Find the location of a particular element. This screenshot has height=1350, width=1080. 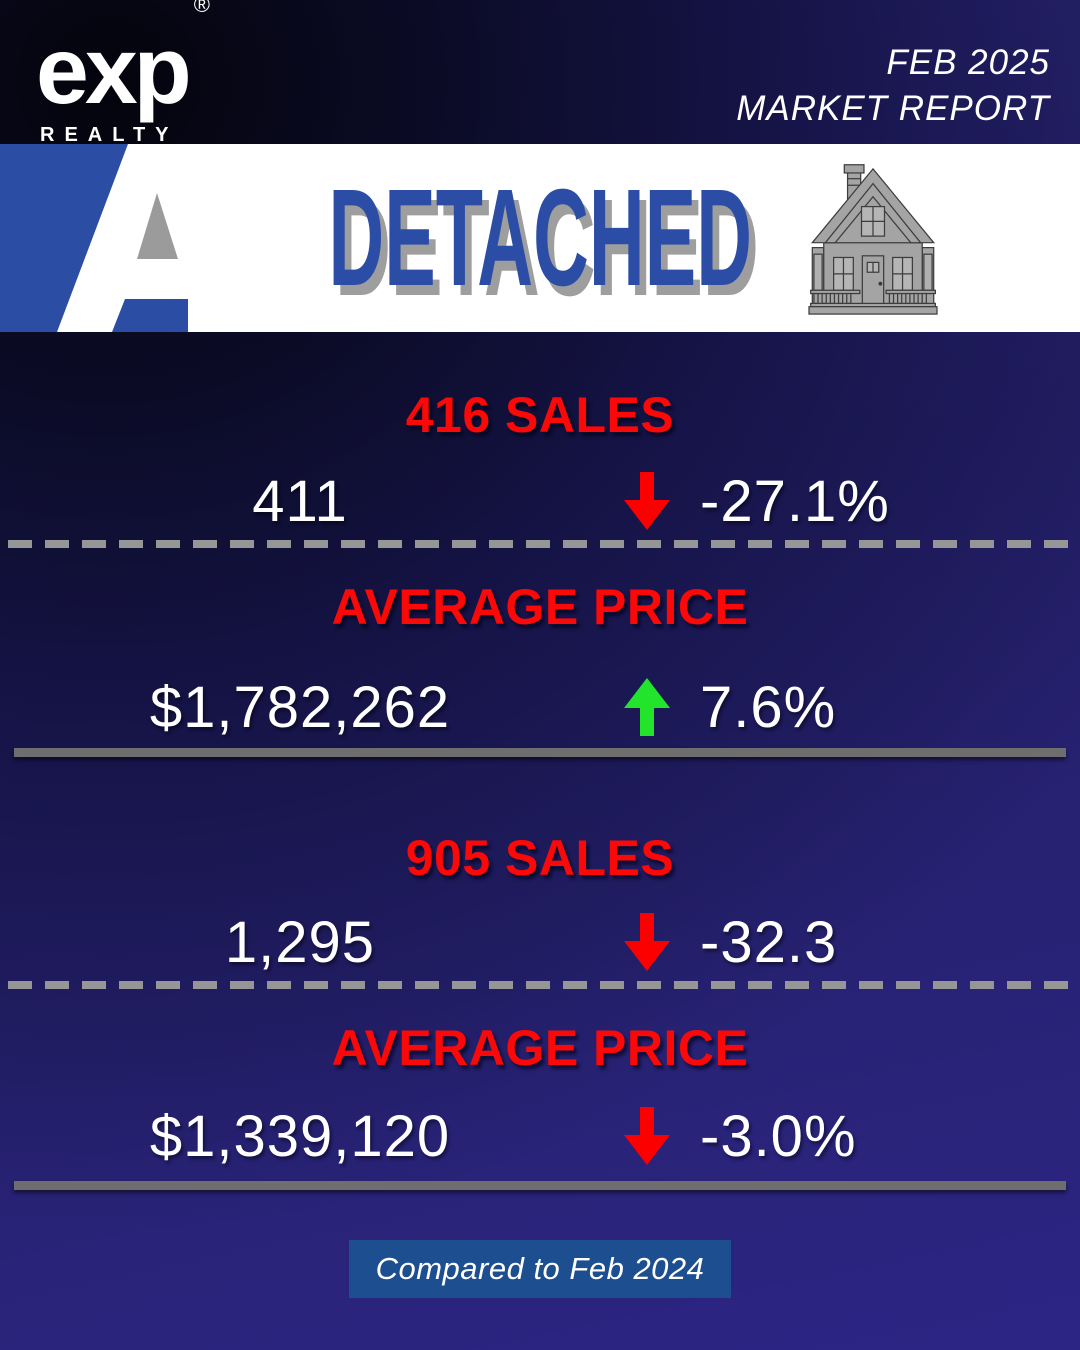

category-banner: DETACHED is located at coordinates (540, 238).